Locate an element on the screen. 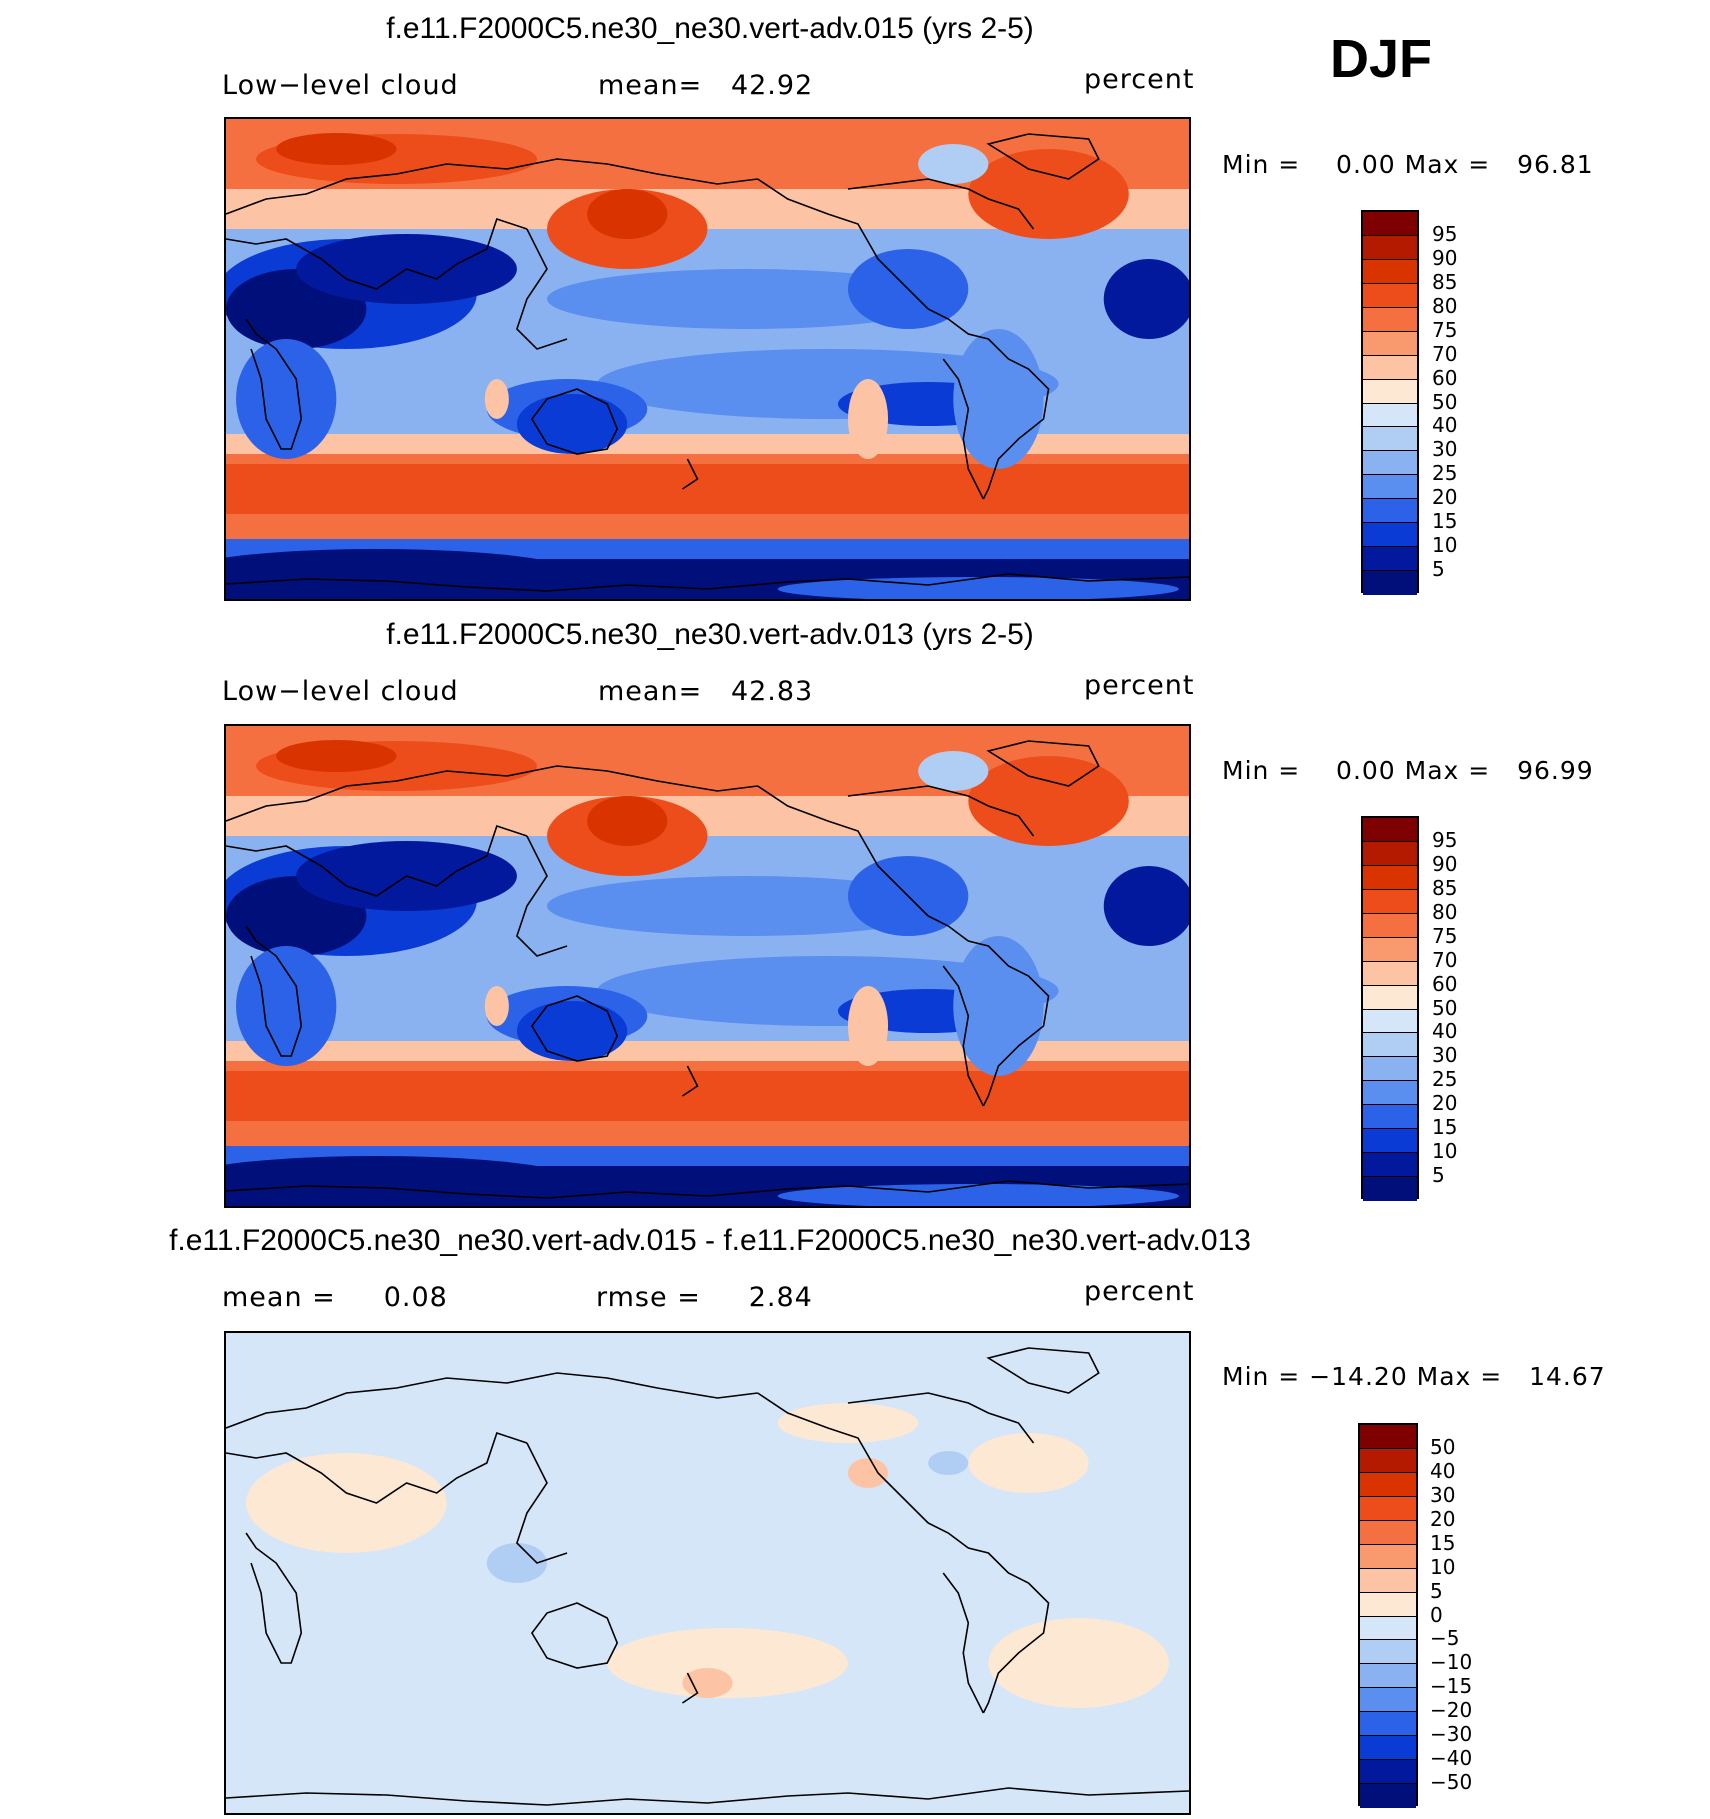  field-background is located at coordinates (707, 1573).